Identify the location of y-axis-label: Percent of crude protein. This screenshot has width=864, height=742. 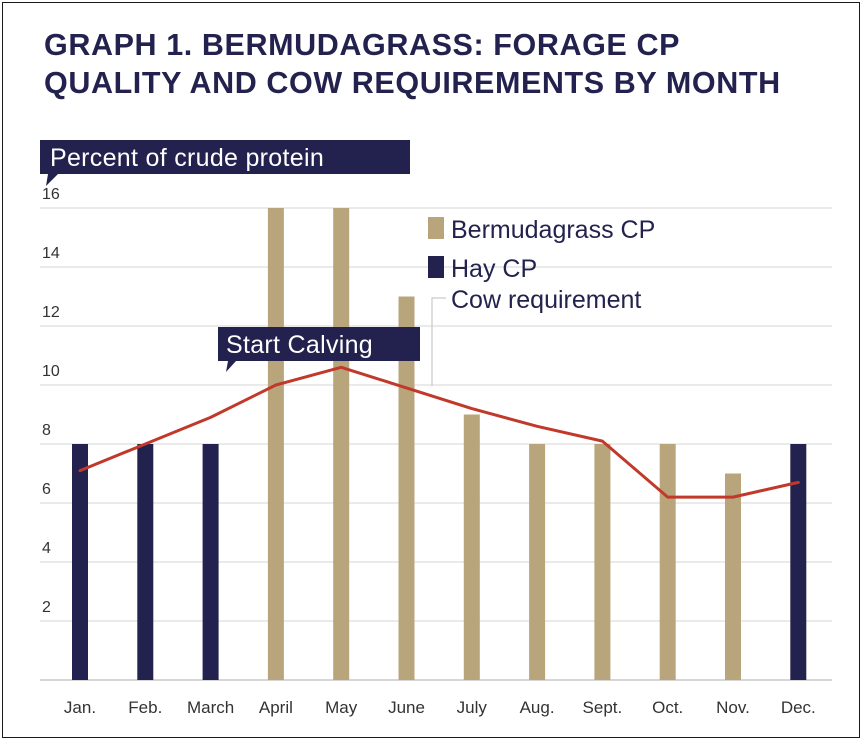
(187, 158).